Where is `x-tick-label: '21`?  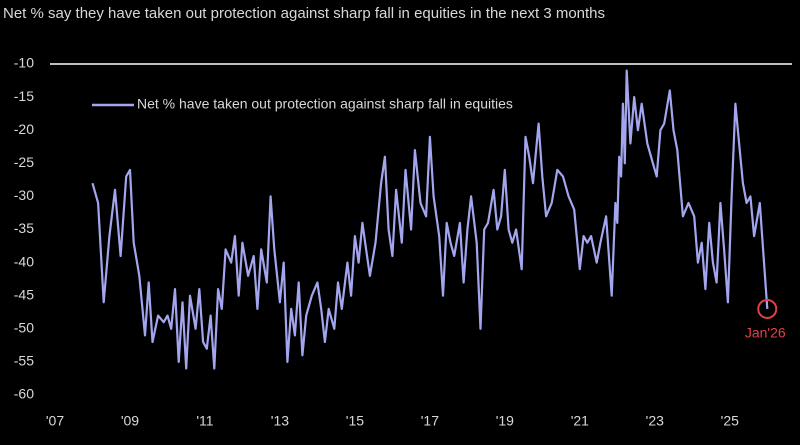
x-tick-label: '21 is located at coordinates (580, 421).